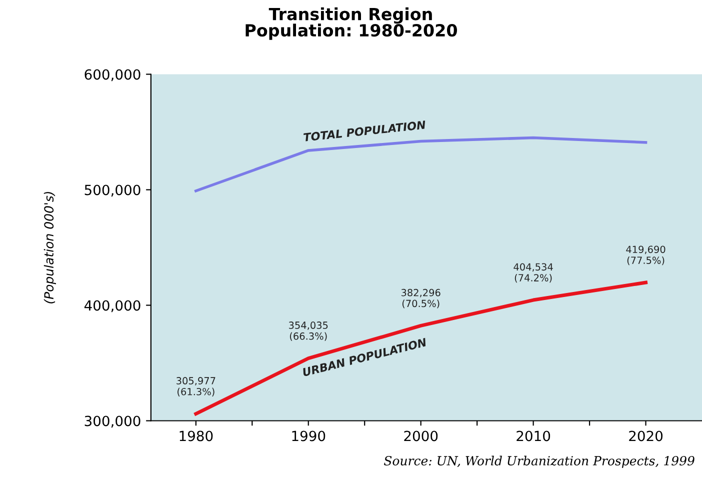 Image resolution: width=702 pixels, height=495 pixels. What do you see at coordinates (309, 436) in the screenshot?
I see `x-tick-label: 1990` at bounding box center [309, 436].